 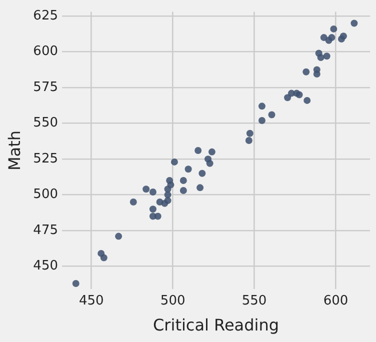 What do you see at coordinates (45, 123) in the screenshot?
I see `y-tick-label: 550` at bounding box center [45, 123].